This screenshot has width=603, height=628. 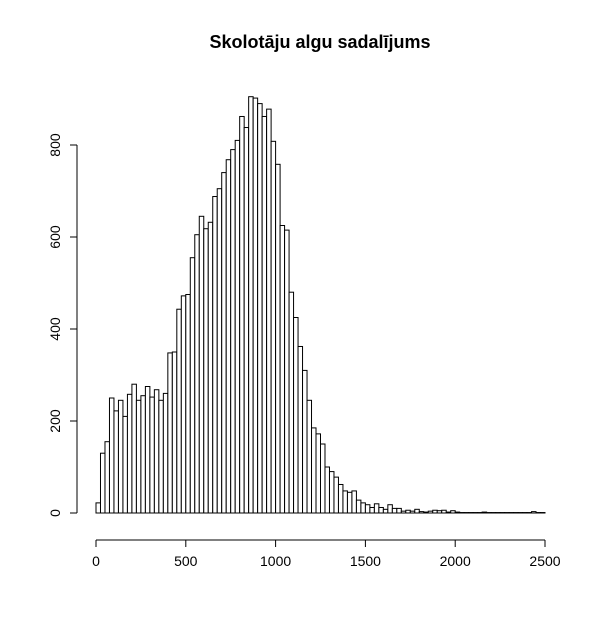 I want to click on x-tick-label: 2500, so click(x=544, y=561).